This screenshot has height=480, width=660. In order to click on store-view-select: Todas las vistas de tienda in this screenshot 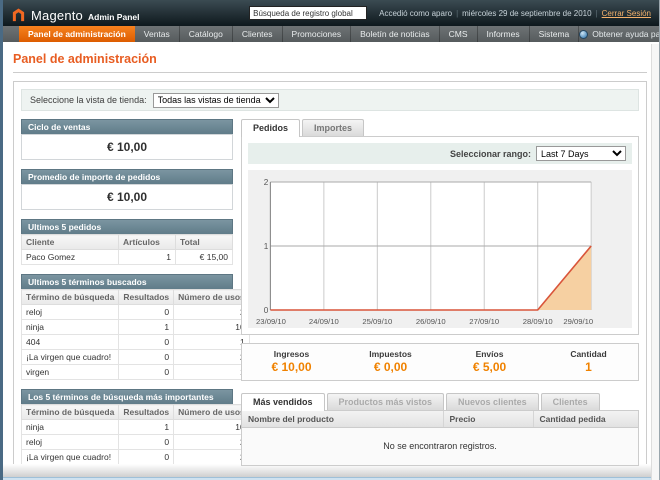, I will do `click(215, 100)`.